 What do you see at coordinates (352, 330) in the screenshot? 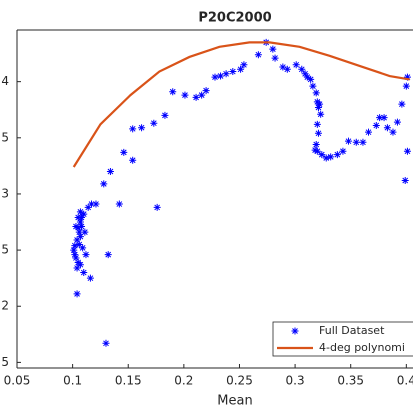
I see `legend-label: Full Dataset` at bounding box center [352, 330].